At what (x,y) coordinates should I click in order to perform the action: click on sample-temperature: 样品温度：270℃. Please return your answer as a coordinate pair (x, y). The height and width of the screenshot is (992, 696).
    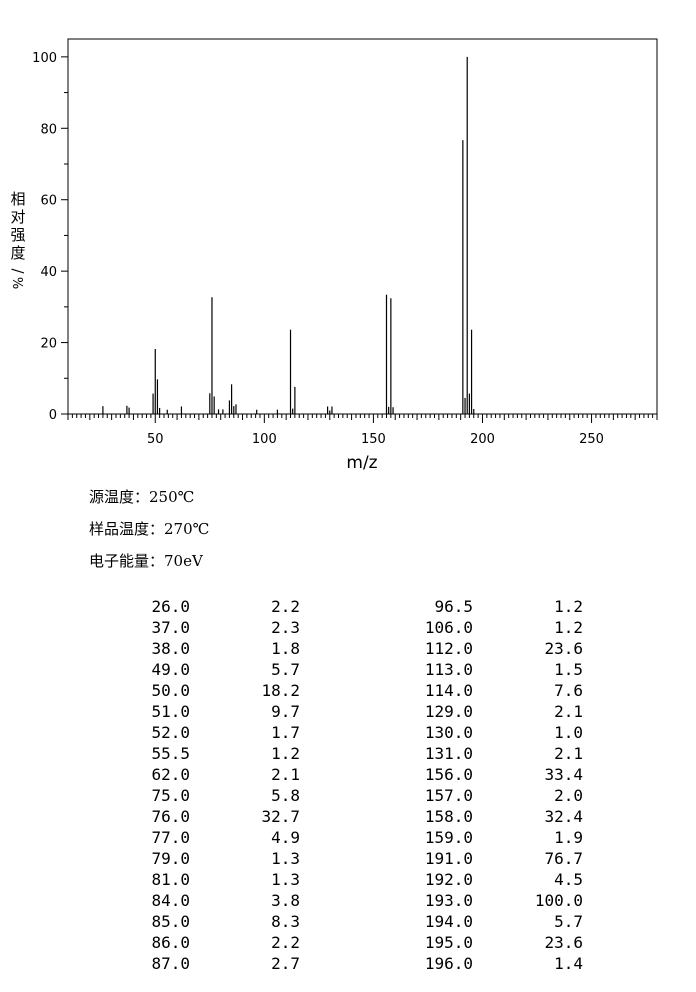
    Looking at the image, I should click on (149, 529).